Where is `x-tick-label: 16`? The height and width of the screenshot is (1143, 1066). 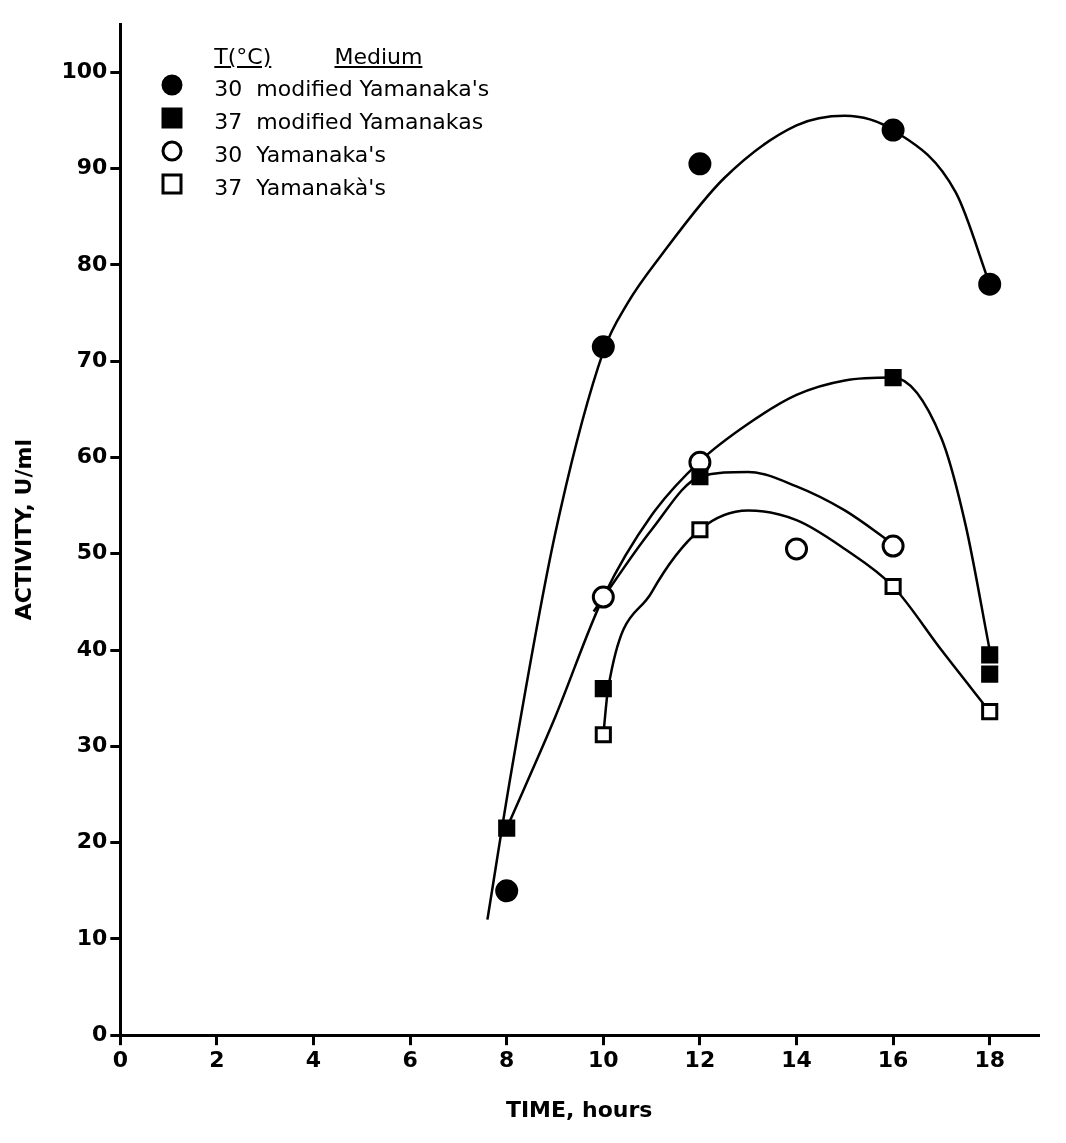 x-tick-label: 16 is located at coordinates (893, 1060).